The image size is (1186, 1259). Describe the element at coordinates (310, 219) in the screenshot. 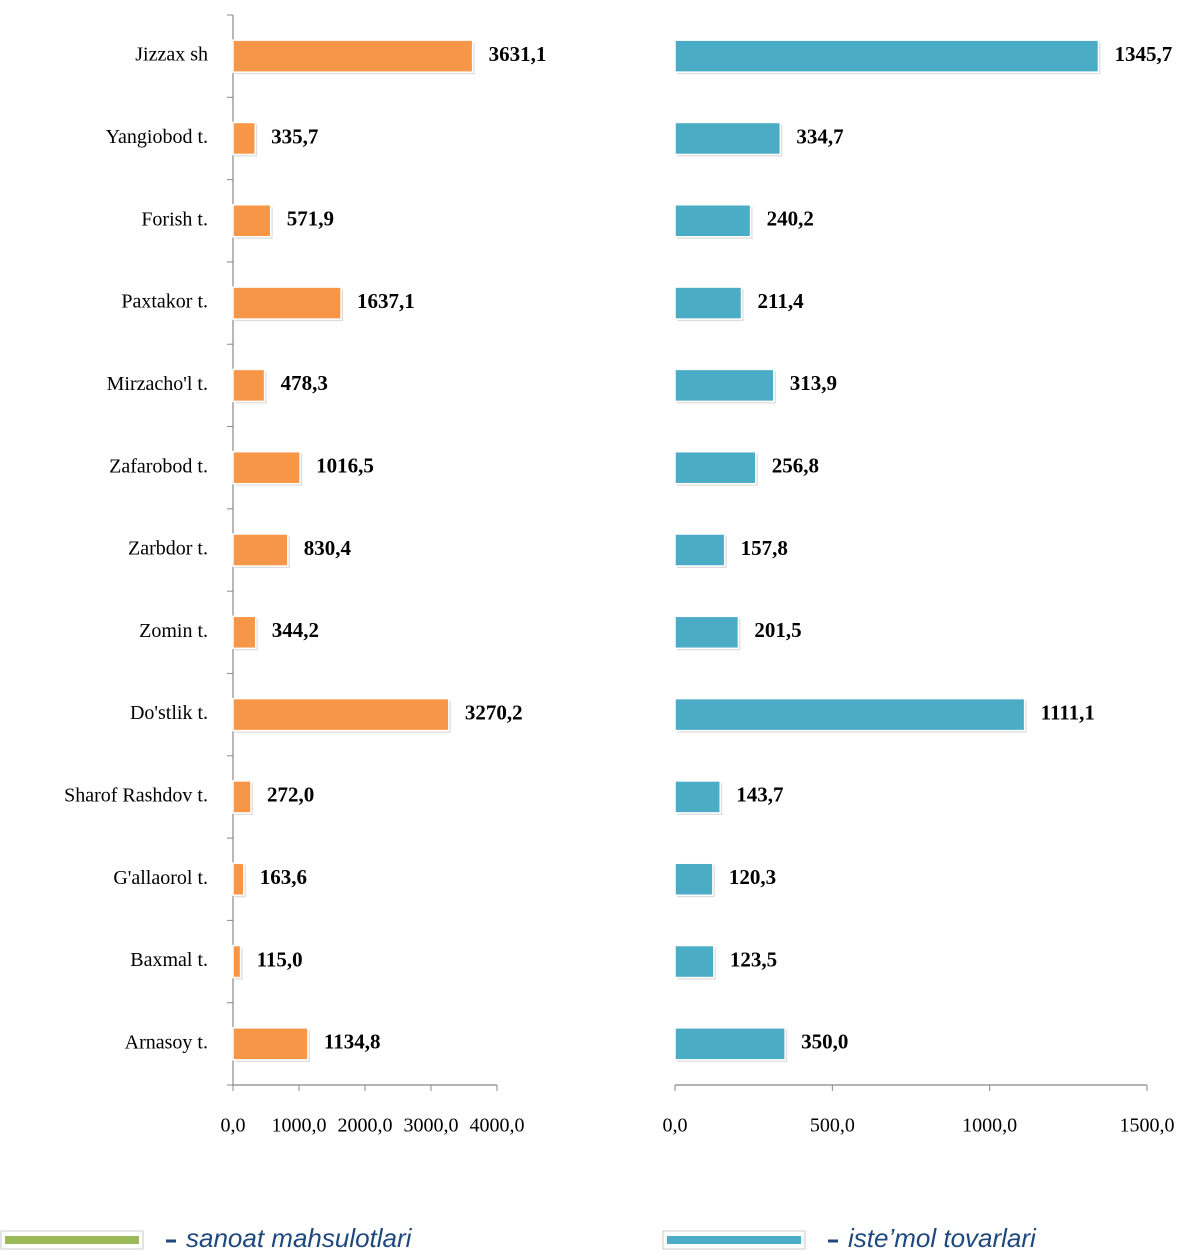

I see `value-label: 571,9` at that location.